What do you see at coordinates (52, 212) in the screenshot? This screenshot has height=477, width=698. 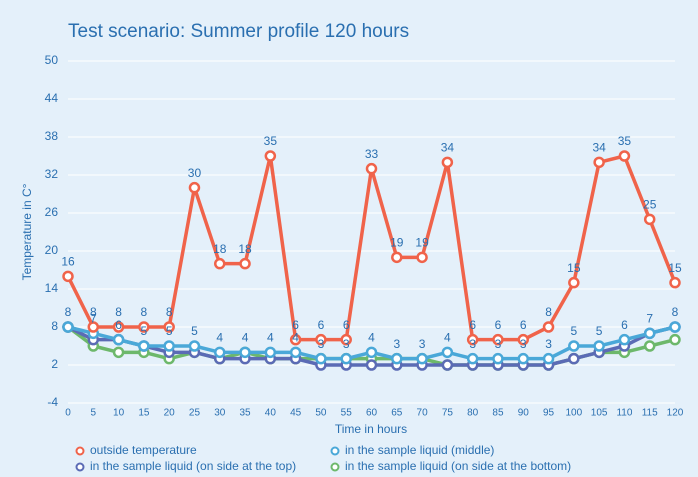 I see `y-tick-label: 26` at bounding box center [52, 212].